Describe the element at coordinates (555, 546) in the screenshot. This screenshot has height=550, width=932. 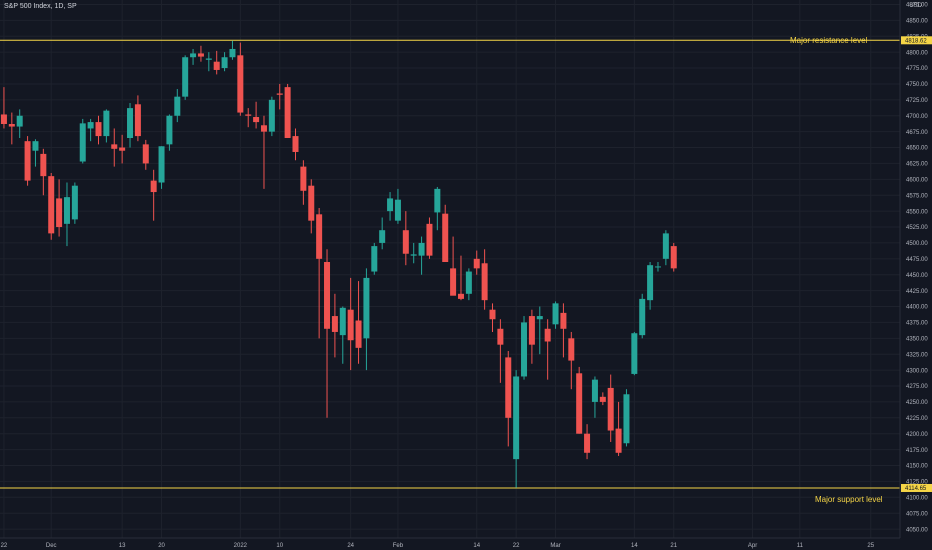
I see `x-tick-label: Mar` at that location.